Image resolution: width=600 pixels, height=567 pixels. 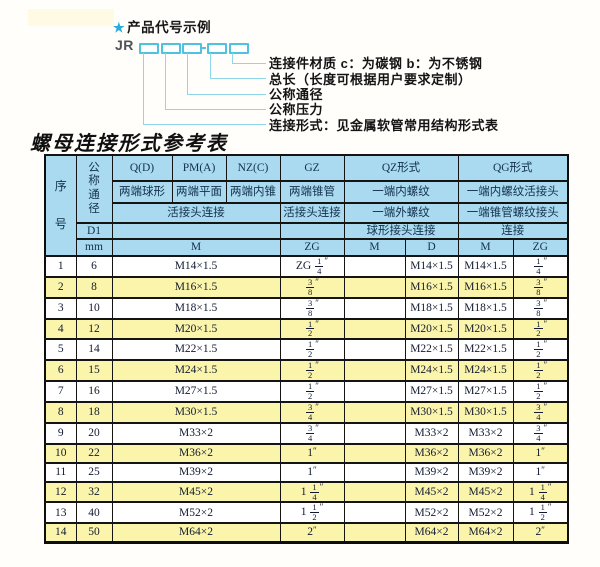 What do you see at coordinates (60, 205) in the screenshot?
I see `header-seq: 序号` at bounding box center [60, 205].